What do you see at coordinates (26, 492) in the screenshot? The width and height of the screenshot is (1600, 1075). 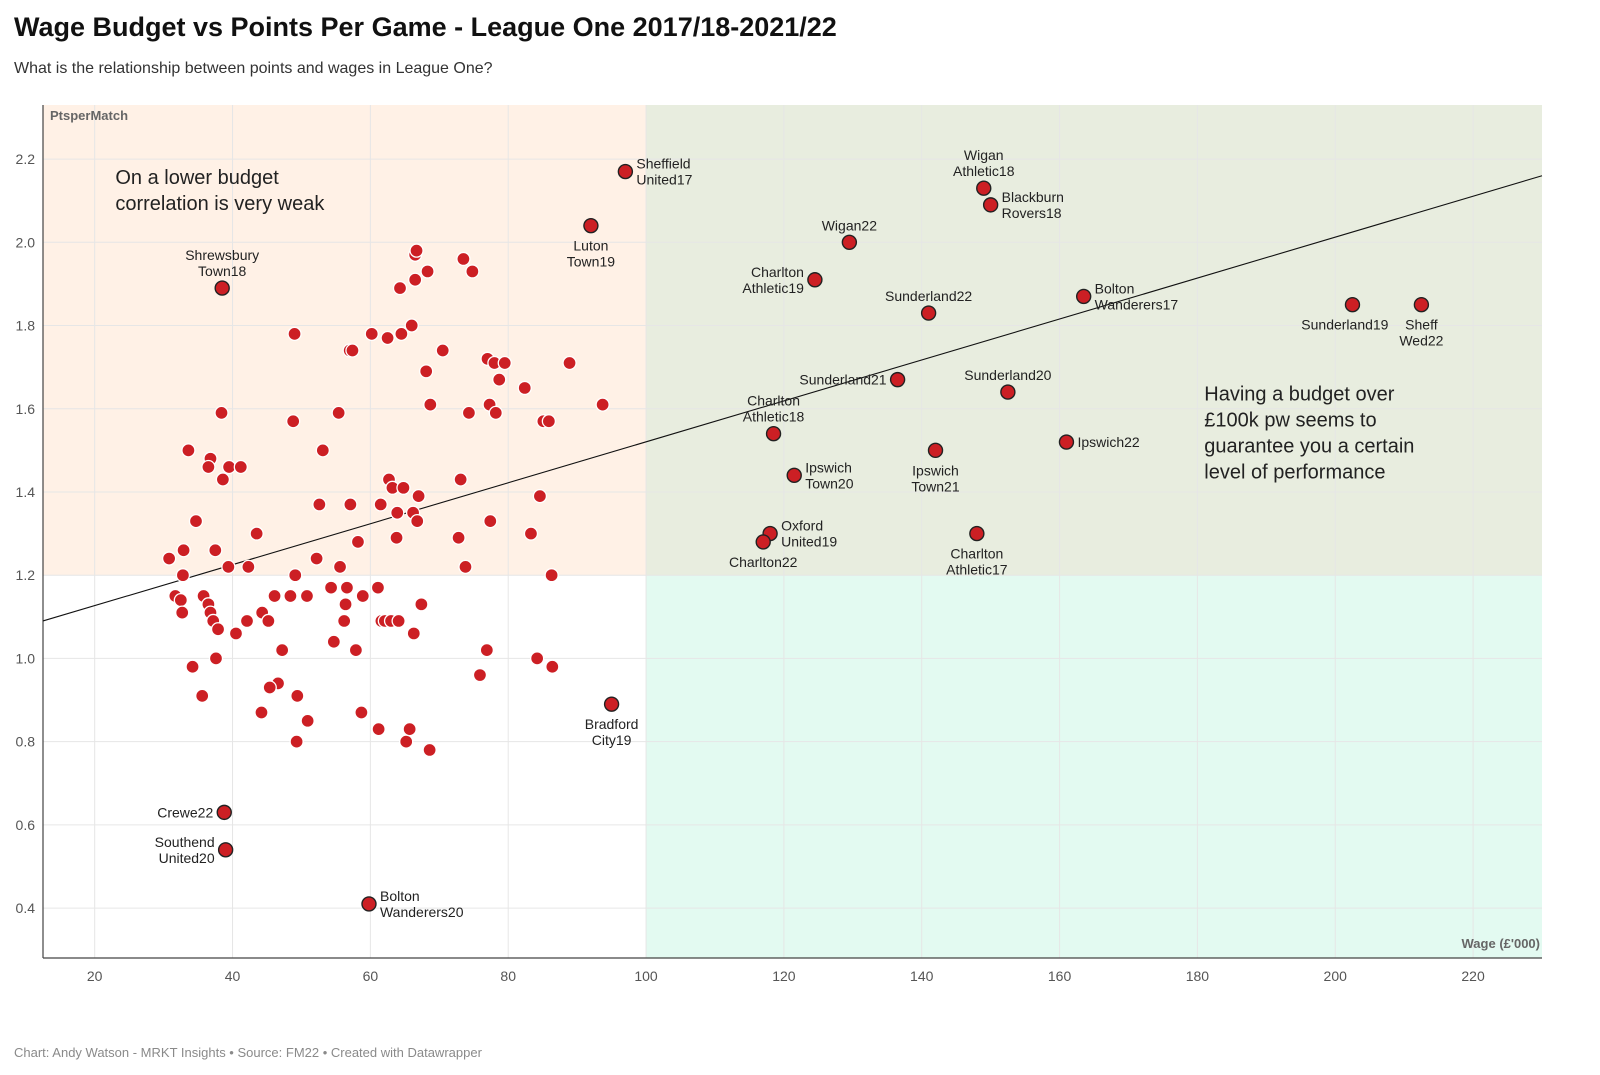 I see `y-tick-label: 1.4` at bounding box center [26, 492].